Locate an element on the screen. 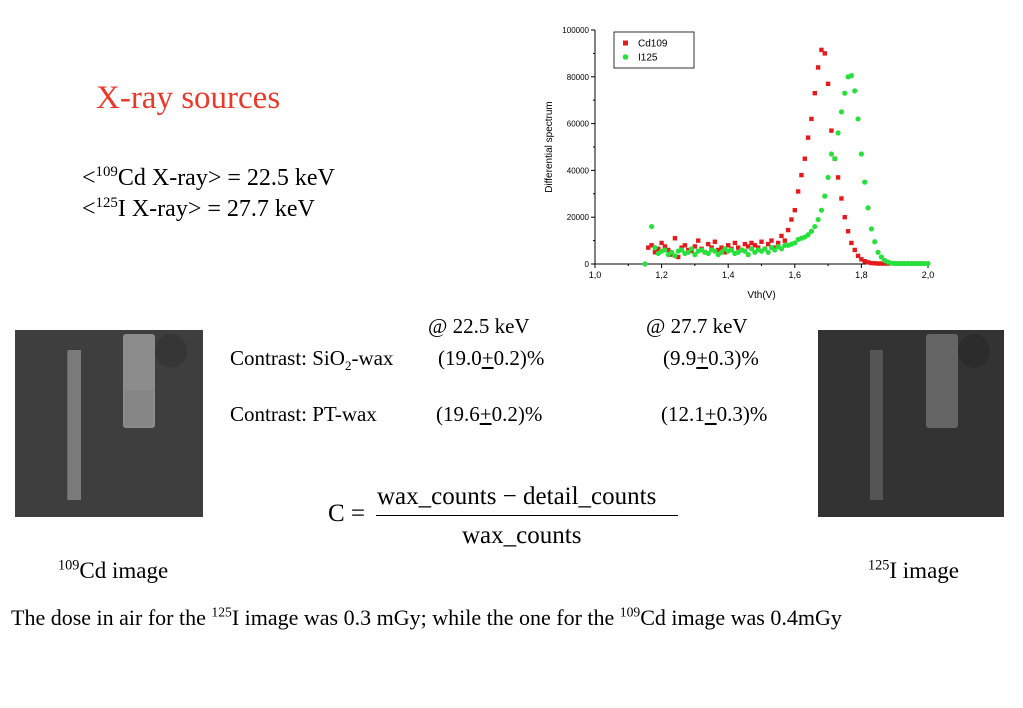  y-tick-label: 100000 is located at coordinates (575, 30).